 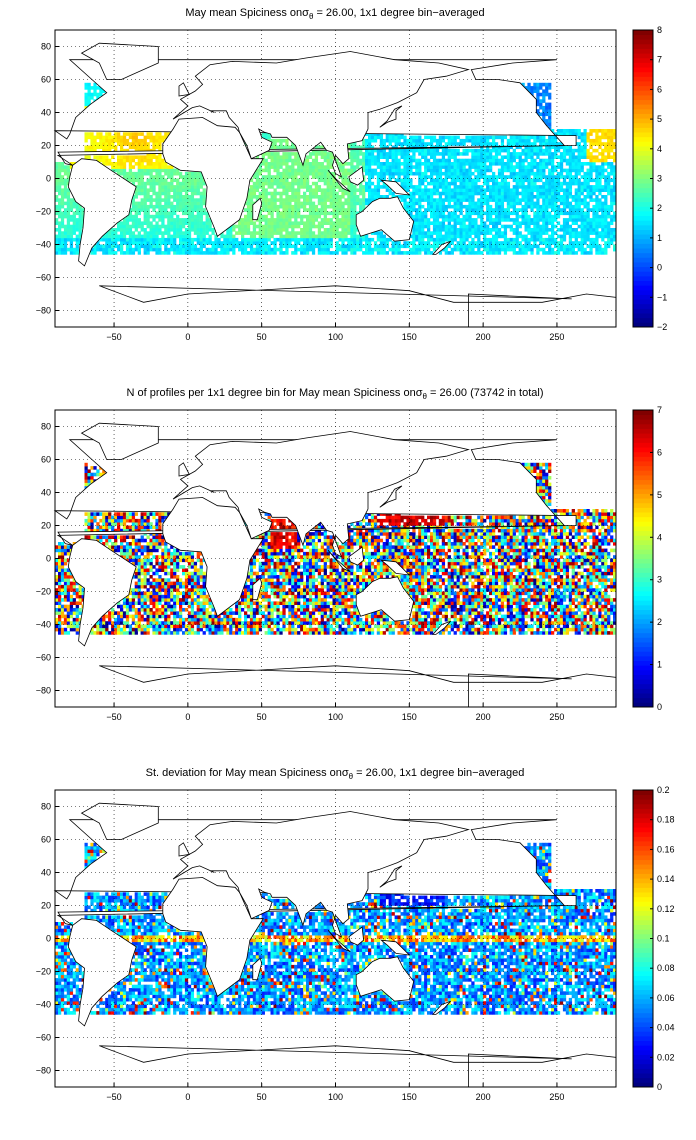 I want to click on heatmap-cells, so click(x=336, y=928).